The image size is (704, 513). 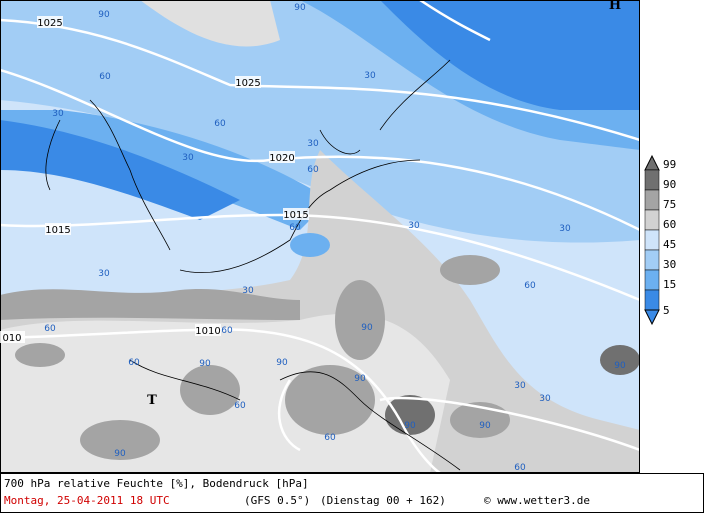 I want to click on legend-level: 99, so click(x=669, y=164).